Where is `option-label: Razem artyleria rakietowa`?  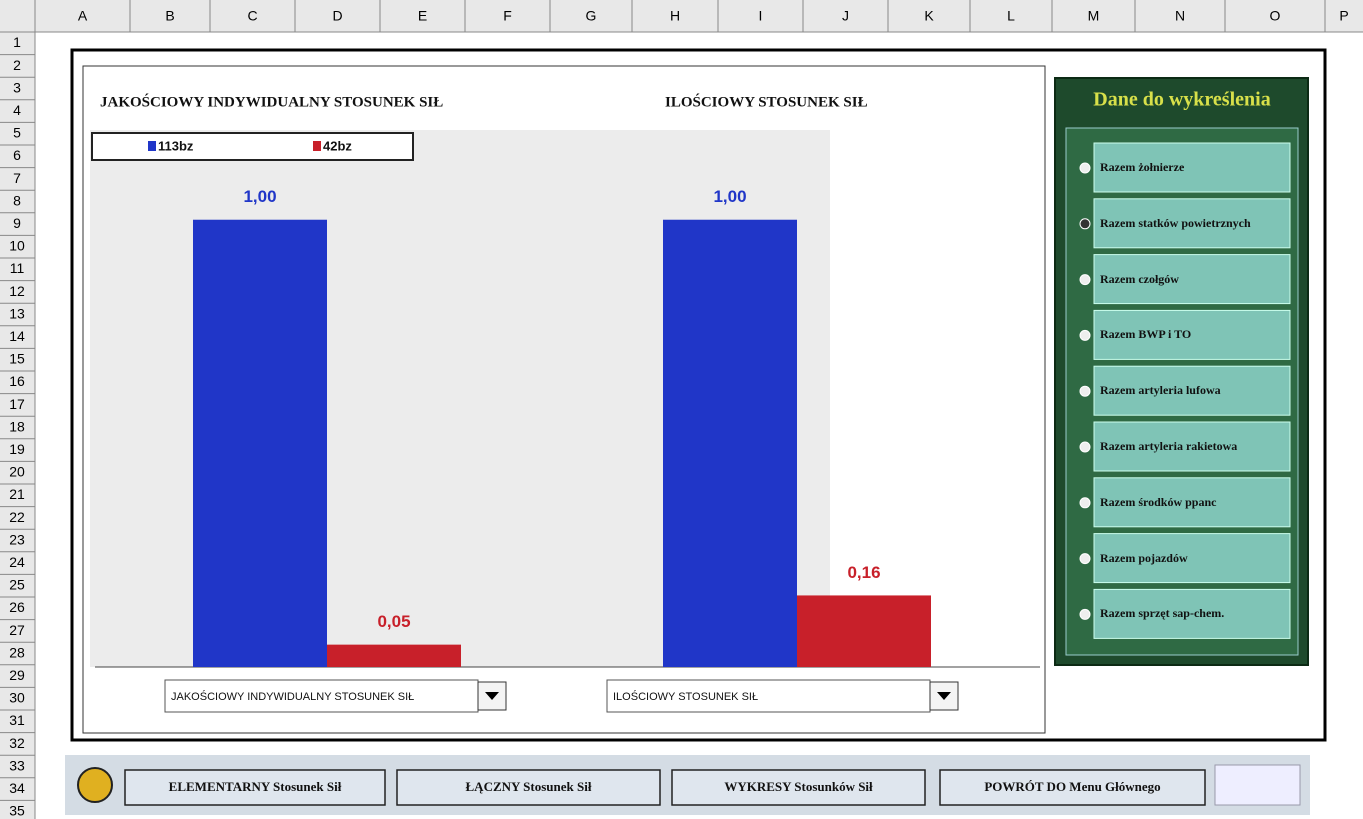
option-label: Razem artyleria rakietowa is located at coordinates (1169, 446).